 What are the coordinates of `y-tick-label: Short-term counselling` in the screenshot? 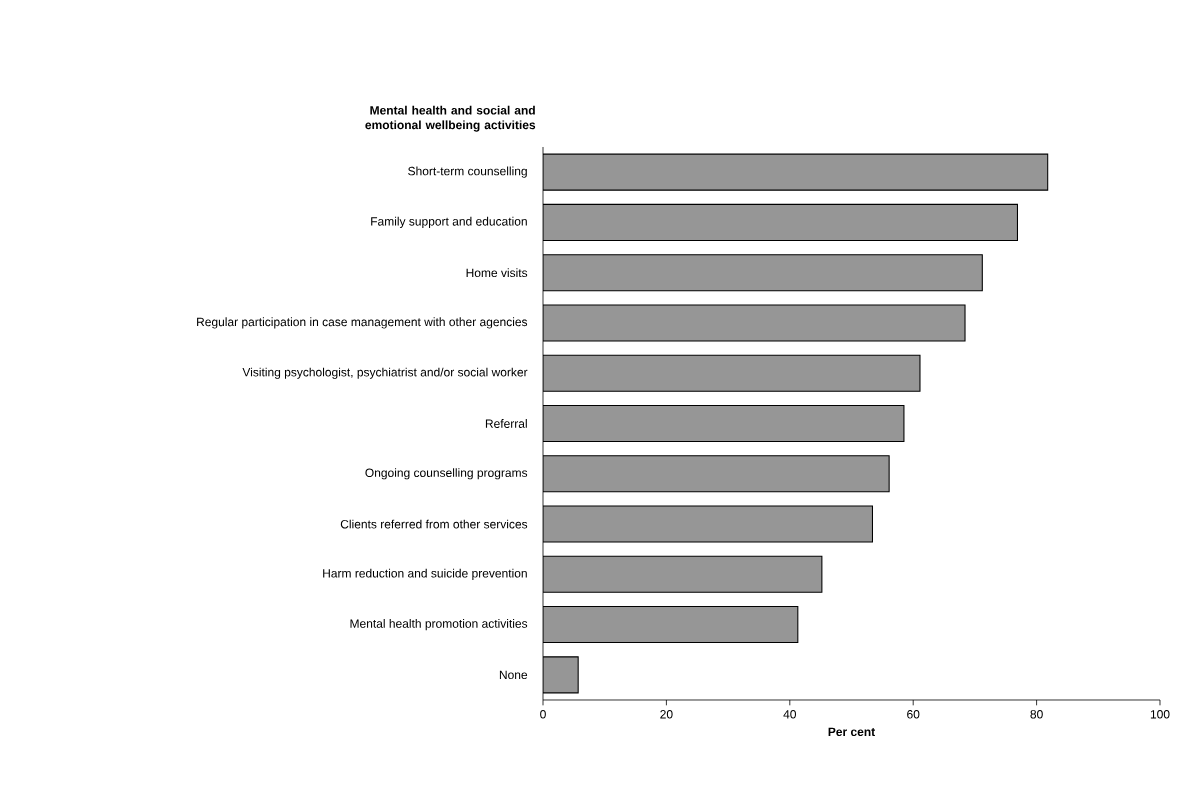 It's located at (467, 172).